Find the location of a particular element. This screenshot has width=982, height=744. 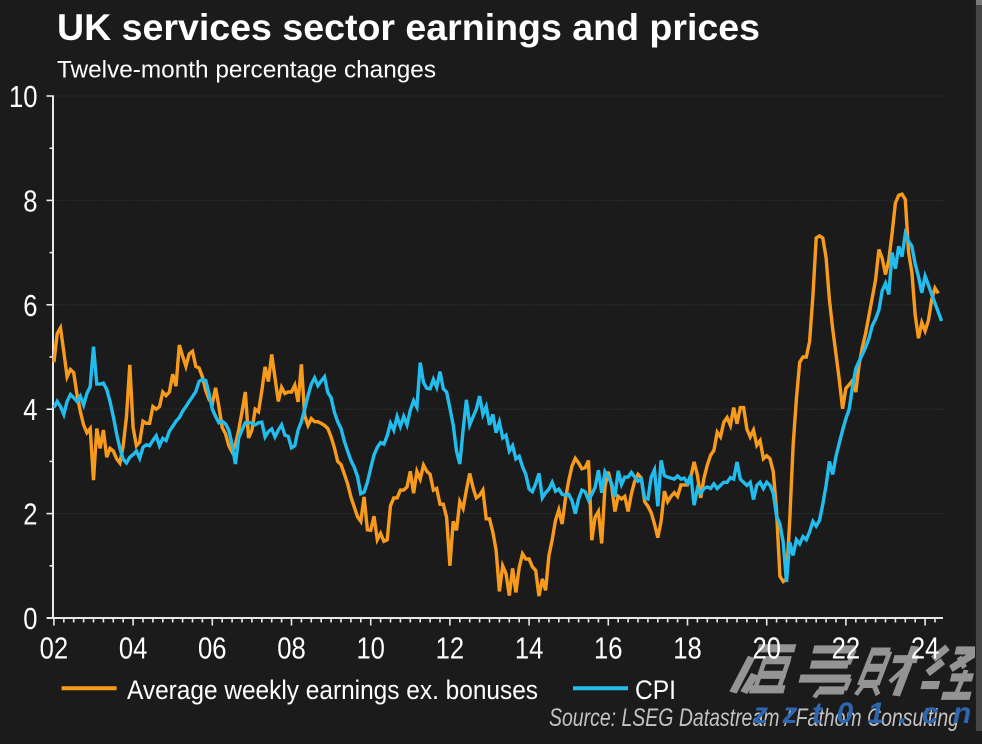

svg-text: 16 is located at coordinates (608, 649).